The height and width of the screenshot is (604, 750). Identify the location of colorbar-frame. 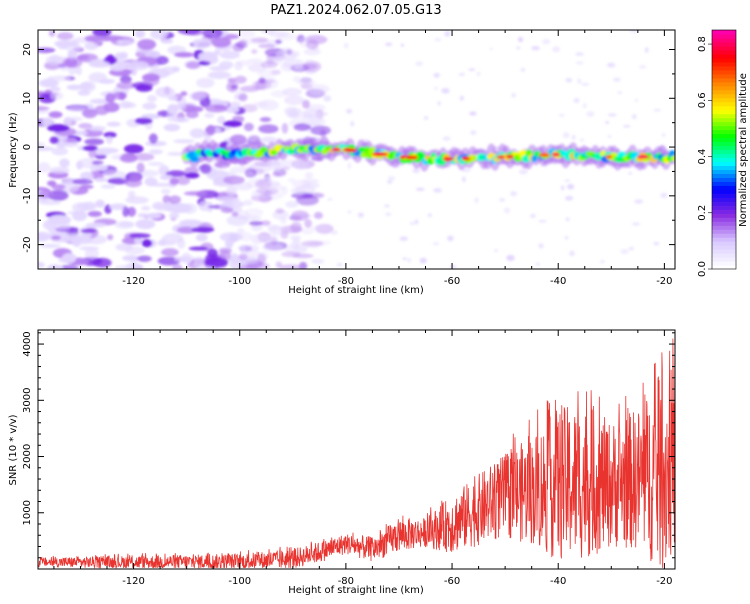
(724, 149).